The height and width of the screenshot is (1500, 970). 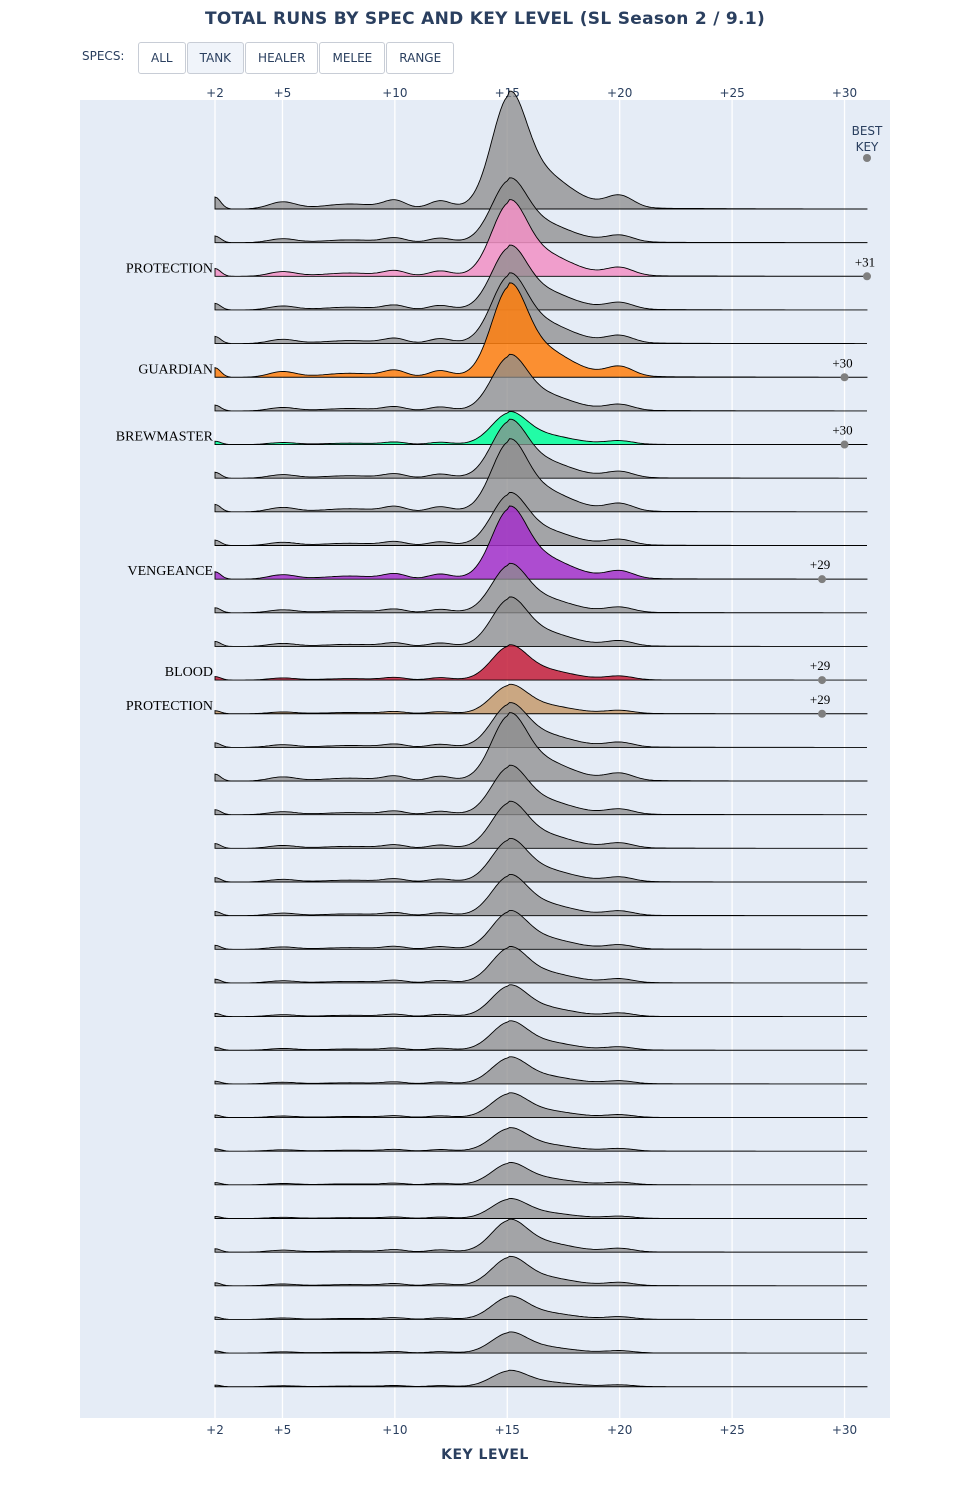 What do you see at coordinates (540, 662) in the screenshot?
I see `ridge-blood` at bounding box center [540, 662].